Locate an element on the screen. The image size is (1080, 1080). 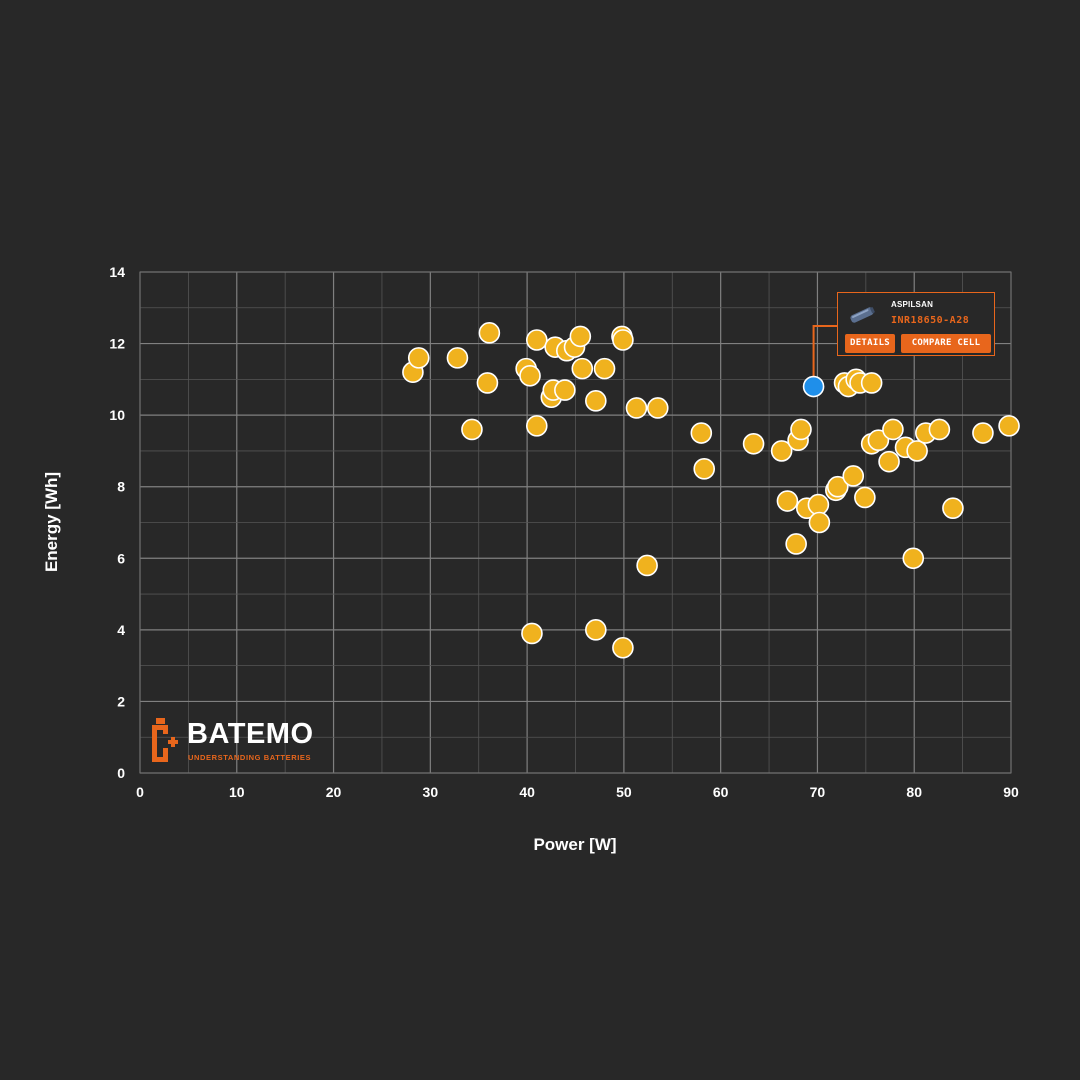
y-tick-label: 12 is located at coordinates (117, 344).